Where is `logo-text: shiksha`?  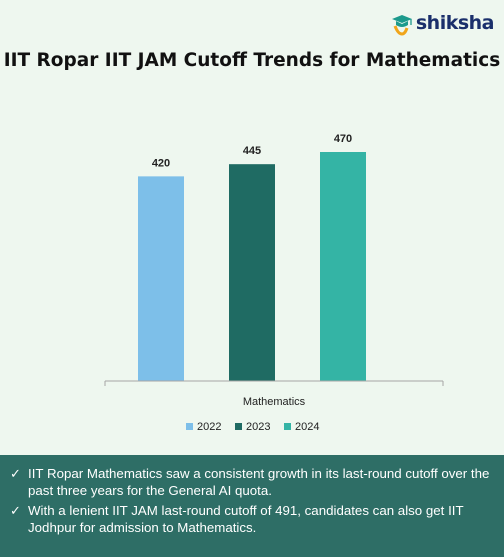 logo-text: shiksha is located at coordinates (455, 23).